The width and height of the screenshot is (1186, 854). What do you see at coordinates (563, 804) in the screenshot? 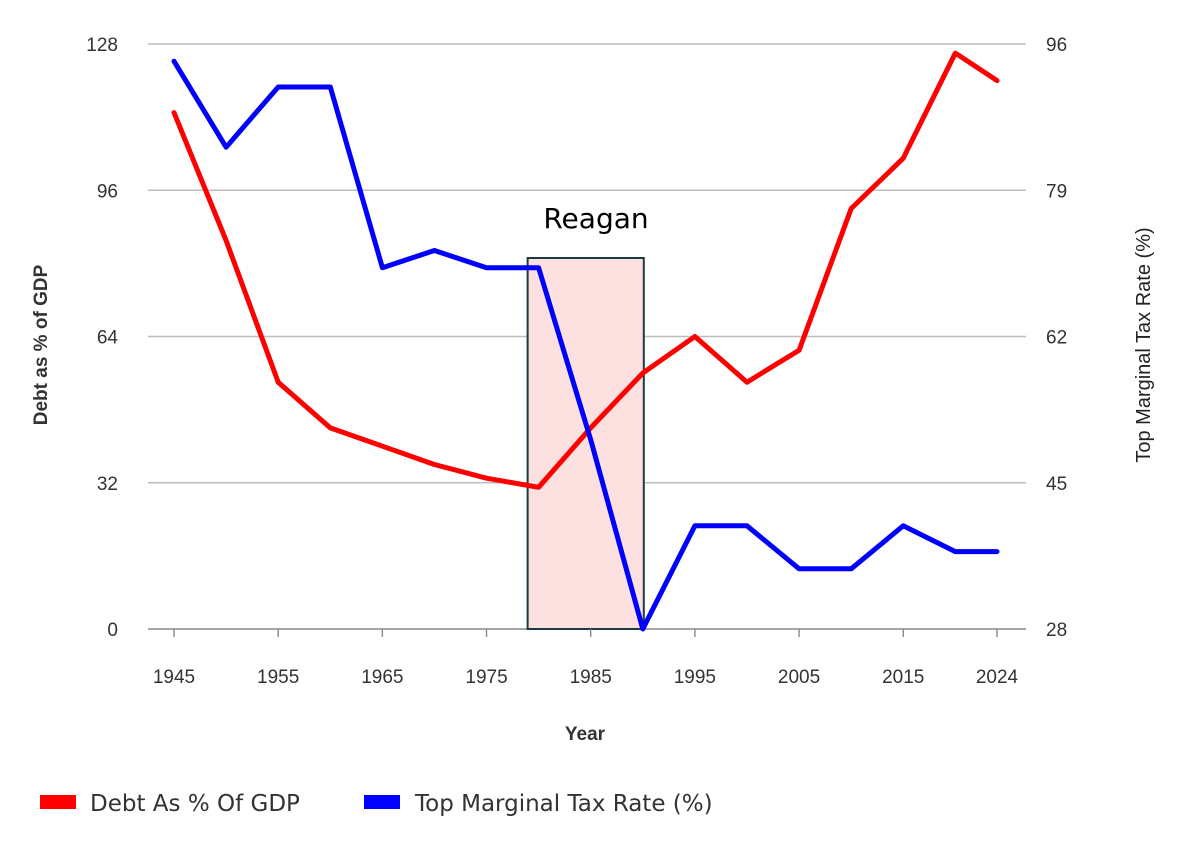
I see `legend-label-tax-rate: Top Marginal Tax Rate (%)` at bounding box center [563, 804].